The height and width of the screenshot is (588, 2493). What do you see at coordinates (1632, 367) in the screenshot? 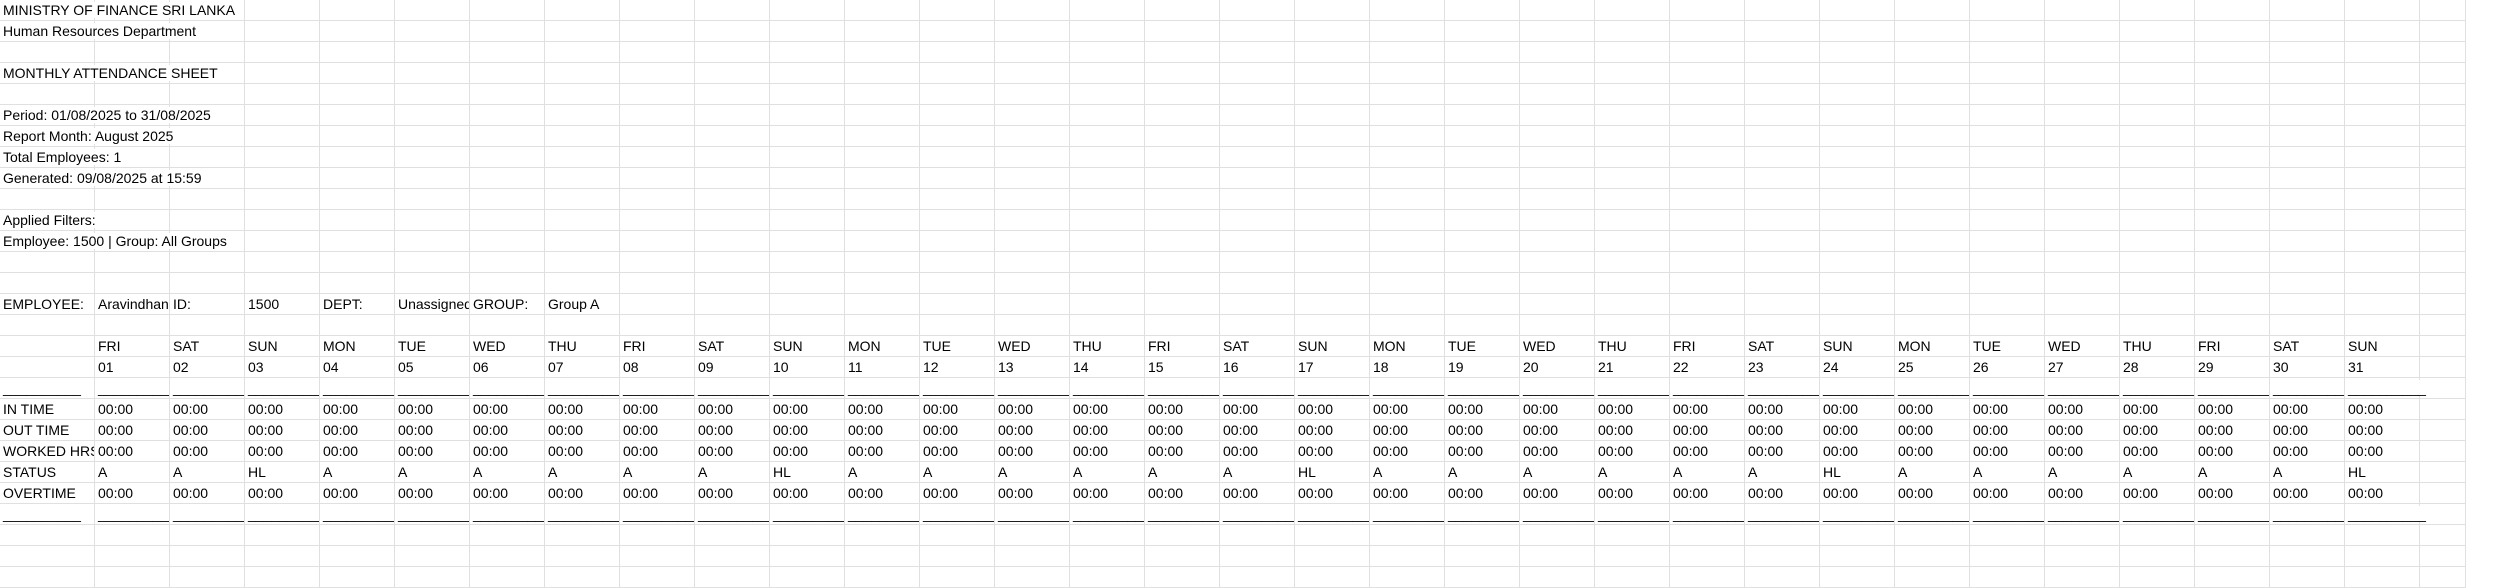
I see `sheet-cell: 21` at bounding box center [1632, 367].